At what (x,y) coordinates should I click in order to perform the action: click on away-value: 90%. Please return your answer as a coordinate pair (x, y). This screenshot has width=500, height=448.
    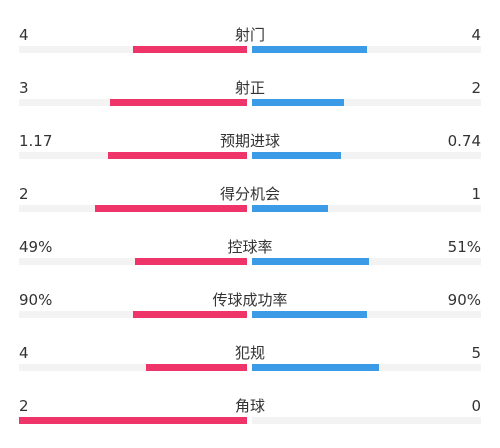
    Looking at the image, I should click on (464, 300).